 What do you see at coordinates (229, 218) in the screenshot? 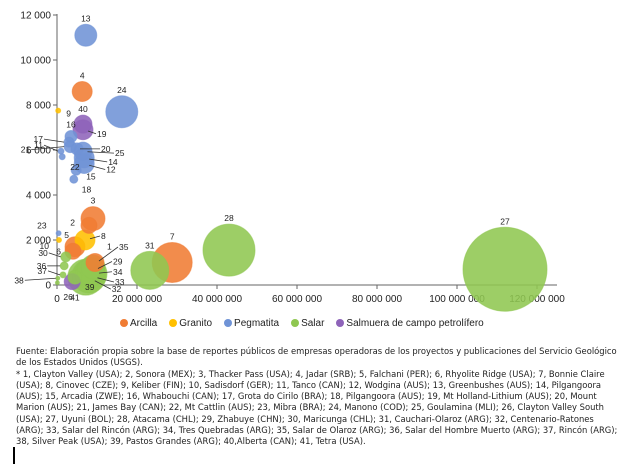
I see `bubble-label-28: 28` at bounding box center [229, 218].